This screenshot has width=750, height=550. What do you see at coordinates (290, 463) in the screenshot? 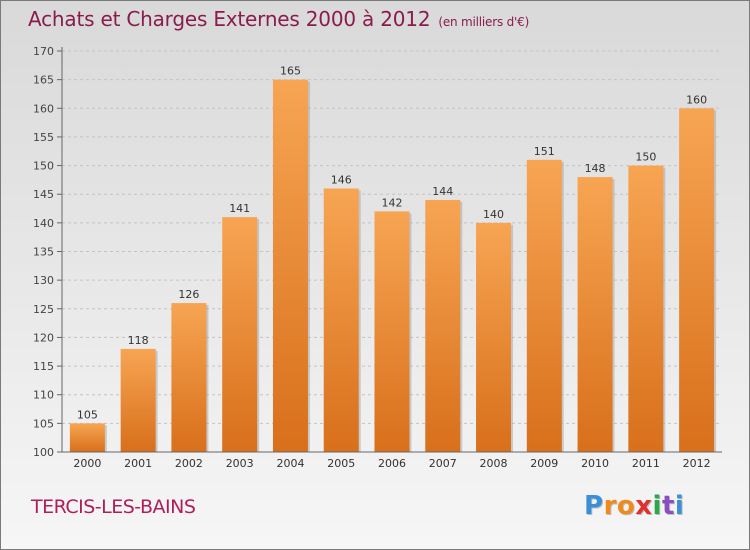
I see `x-tick-label: 2004` at bounding box center [290, 463].